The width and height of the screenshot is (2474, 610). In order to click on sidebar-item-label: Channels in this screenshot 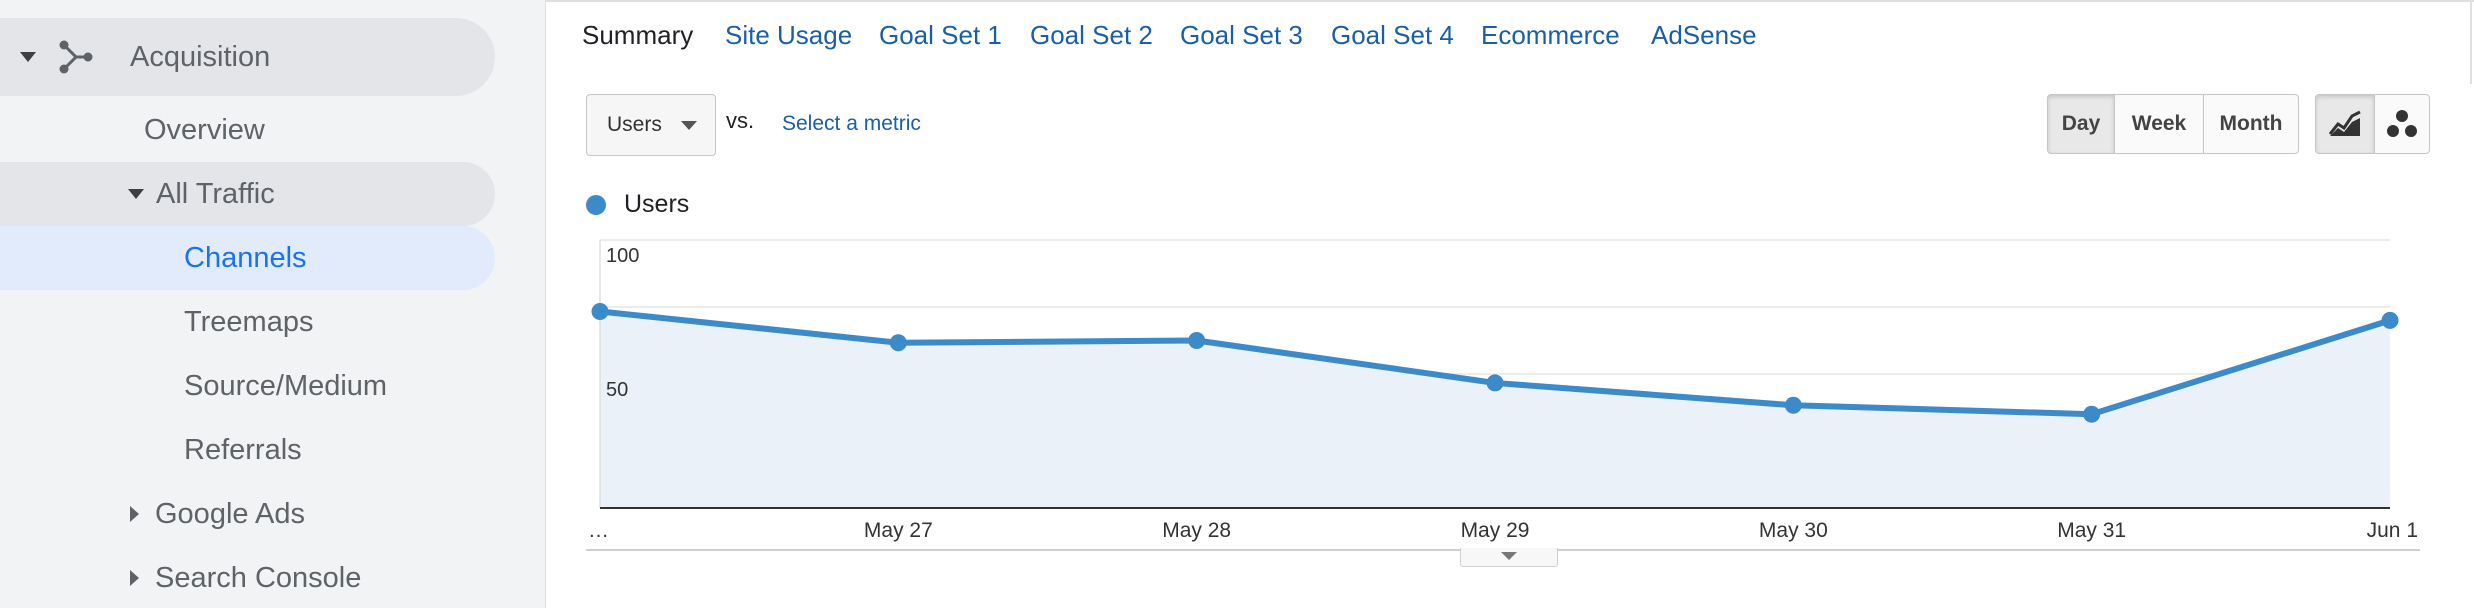, I will do `click(245, 257)`.